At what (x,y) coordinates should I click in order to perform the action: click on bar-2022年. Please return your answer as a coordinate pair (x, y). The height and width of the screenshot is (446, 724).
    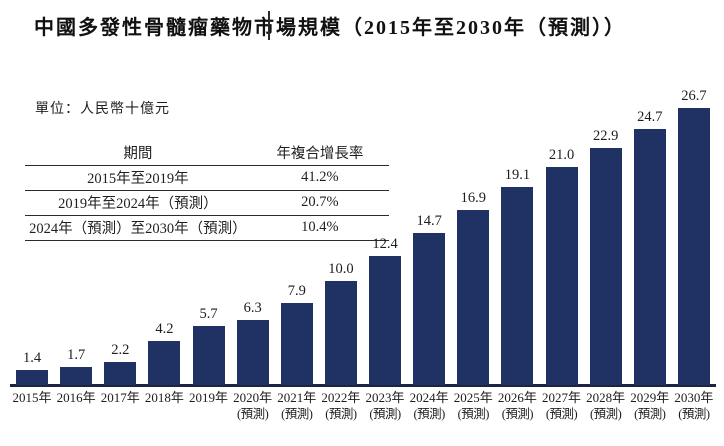
    Looking at the image, I should click on (340, 333).